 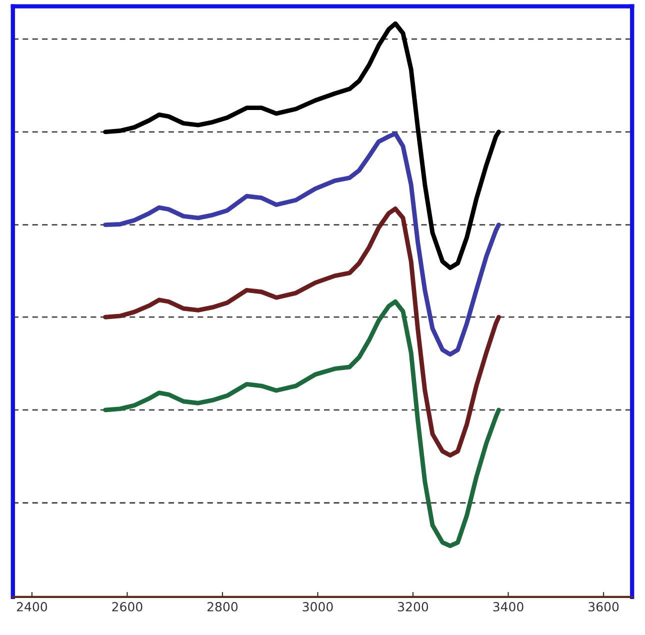 I want to click on x-tick-label: 2800, so click(x=222, y=607).